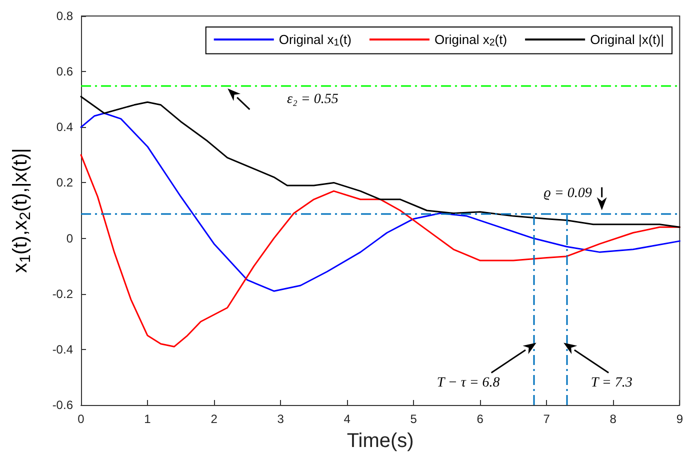 The height and width of the screenshot is (461, 686). What do you see at coordinates (148, 419) in the screenshot?
I see `x-tick-label: 1` at bounding box center [148, 419].